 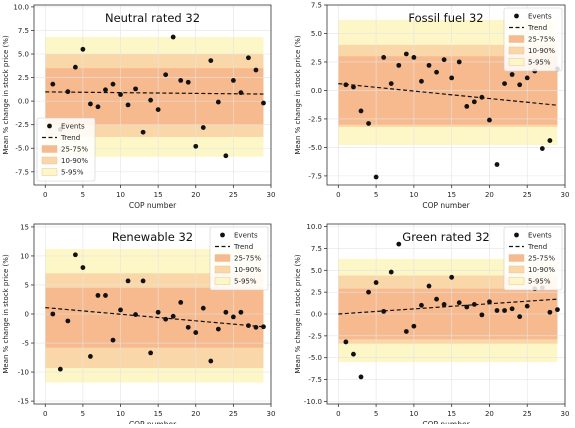 What do you see at coordinates (539, 282) in the screenshot?
I see `legend-label: 5-95%` at bounding box center [539, 282].